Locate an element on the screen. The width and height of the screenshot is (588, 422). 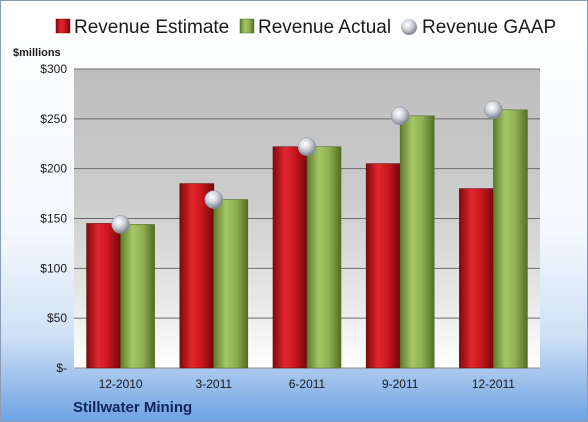
y-tick-label: $100 is located at coordinates (53, 268).